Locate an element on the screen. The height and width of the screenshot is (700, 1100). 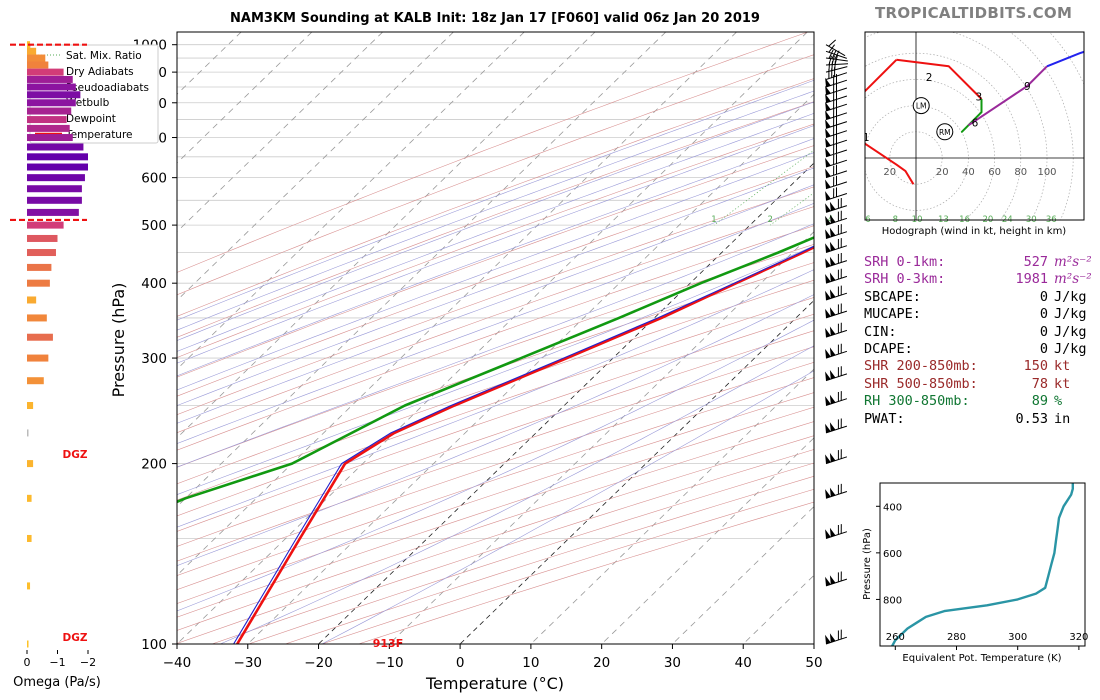
stat-label: MUCAPE: is located at coordinates (892, 314).